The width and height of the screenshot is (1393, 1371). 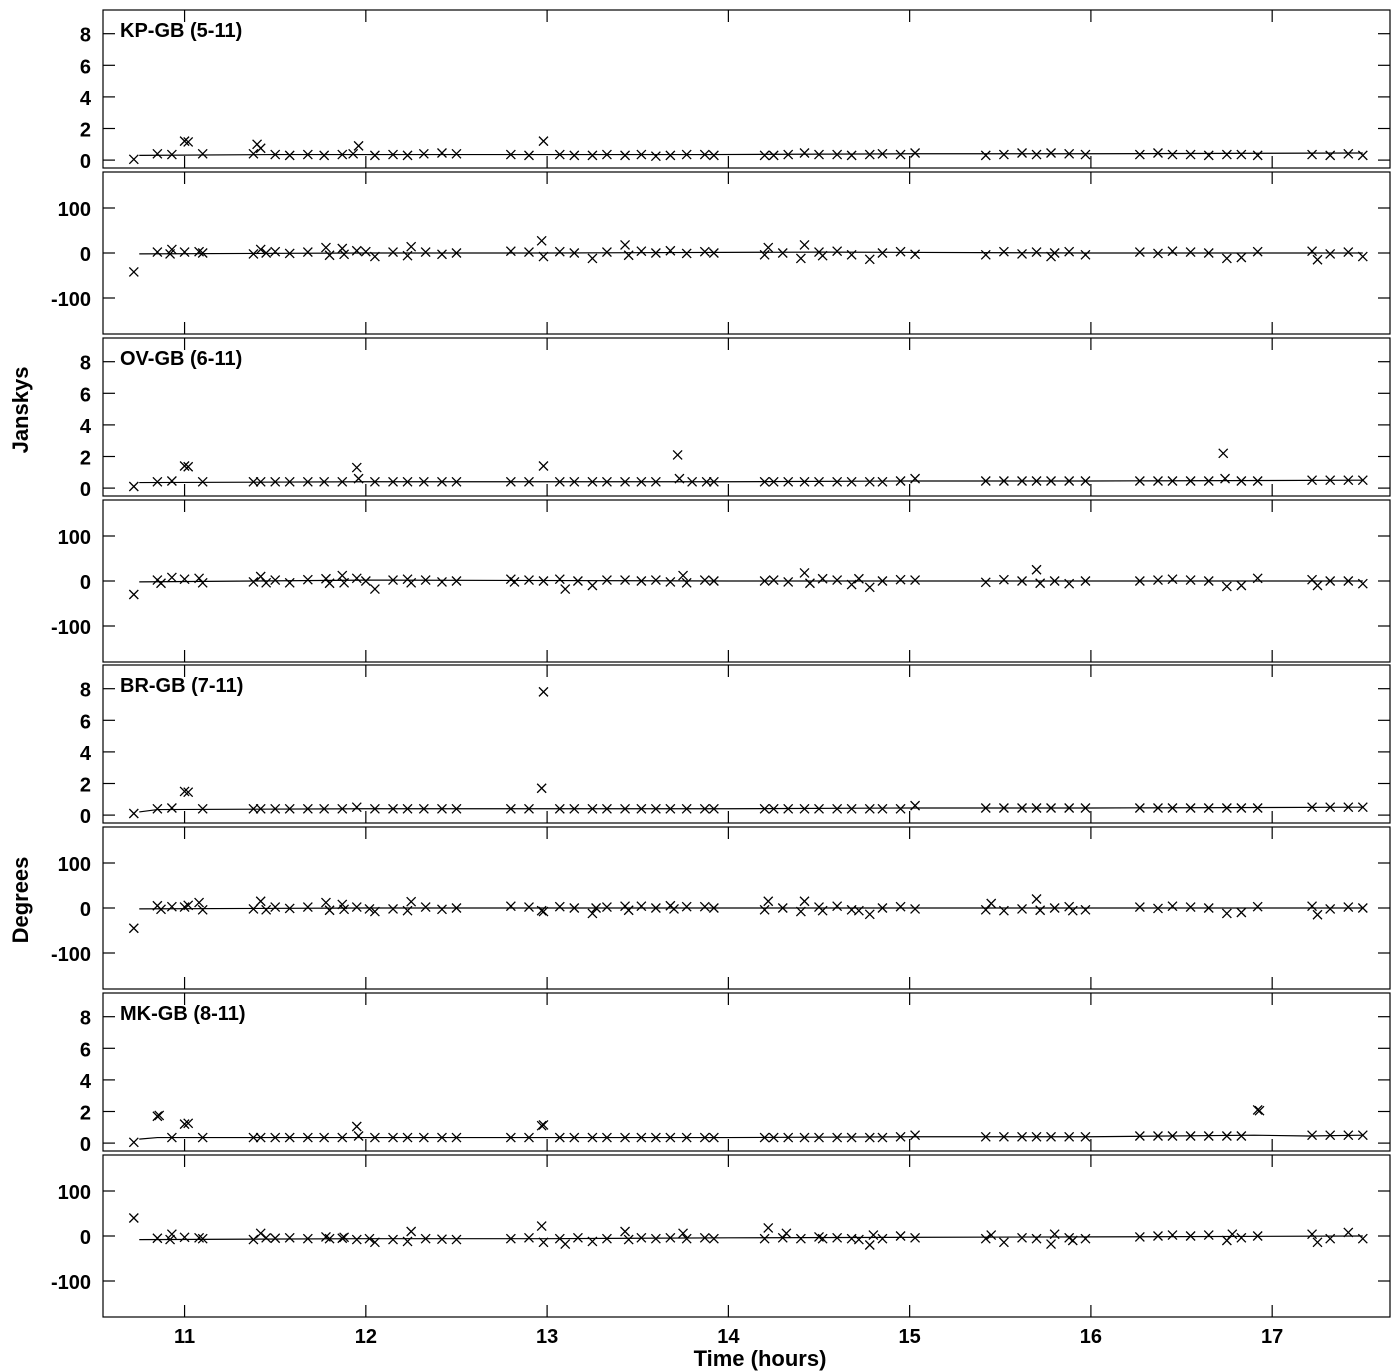 What do you see at coordinates (86, 754) in the screenshot?
I see `amplitude-tick-label: 4` at bounding box center [86, 754].